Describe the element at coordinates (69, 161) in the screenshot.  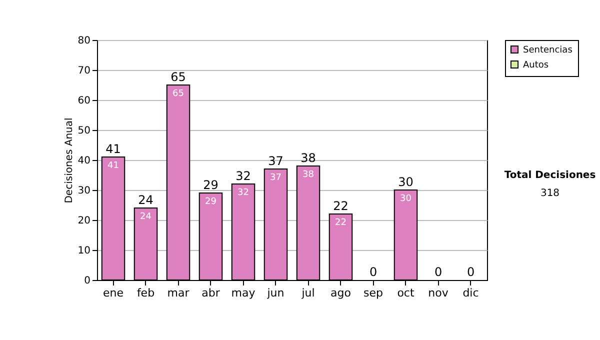
I see `y-axis-title: Decisiones Anual` at that location.